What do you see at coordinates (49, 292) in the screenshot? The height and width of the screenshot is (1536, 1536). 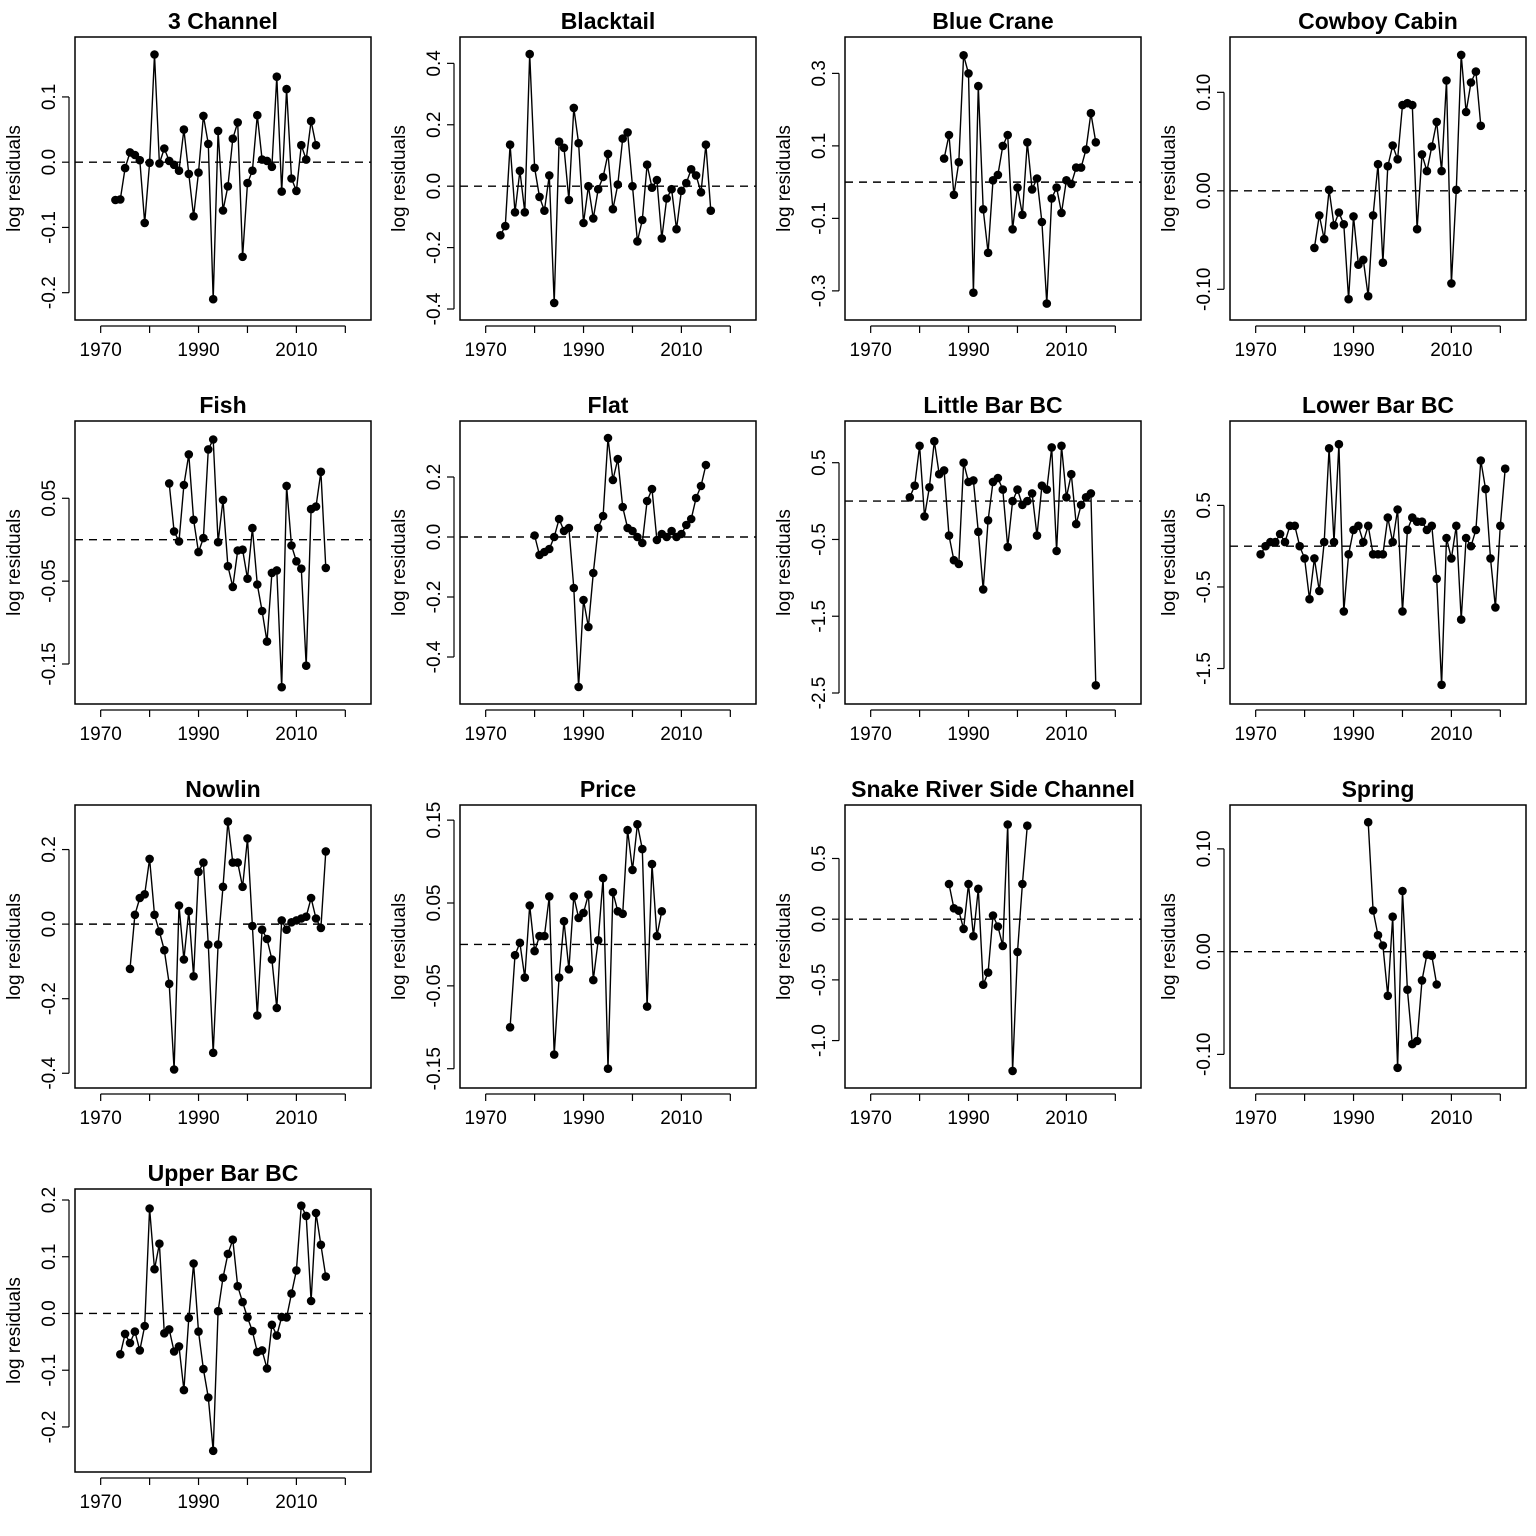 I see `y-tick-label: -0.2` at bounding box center [49, 292].